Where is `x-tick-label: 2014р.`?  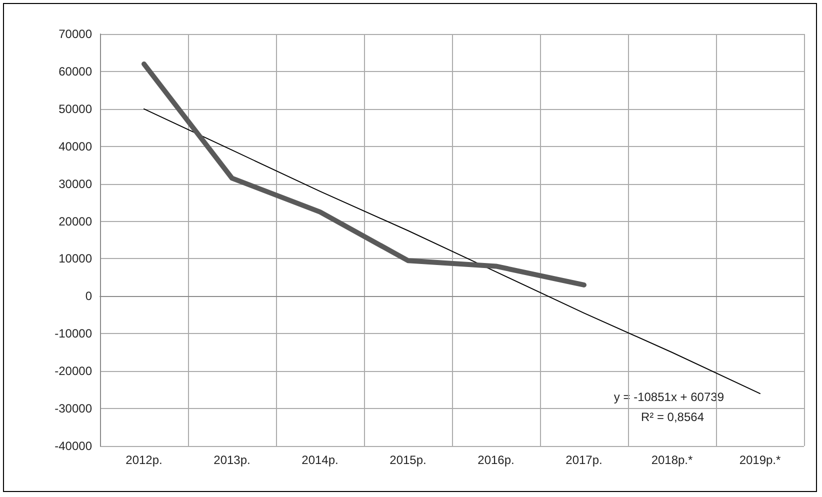
x-tick-label: 2014р. is located at coordinates (320, 460).